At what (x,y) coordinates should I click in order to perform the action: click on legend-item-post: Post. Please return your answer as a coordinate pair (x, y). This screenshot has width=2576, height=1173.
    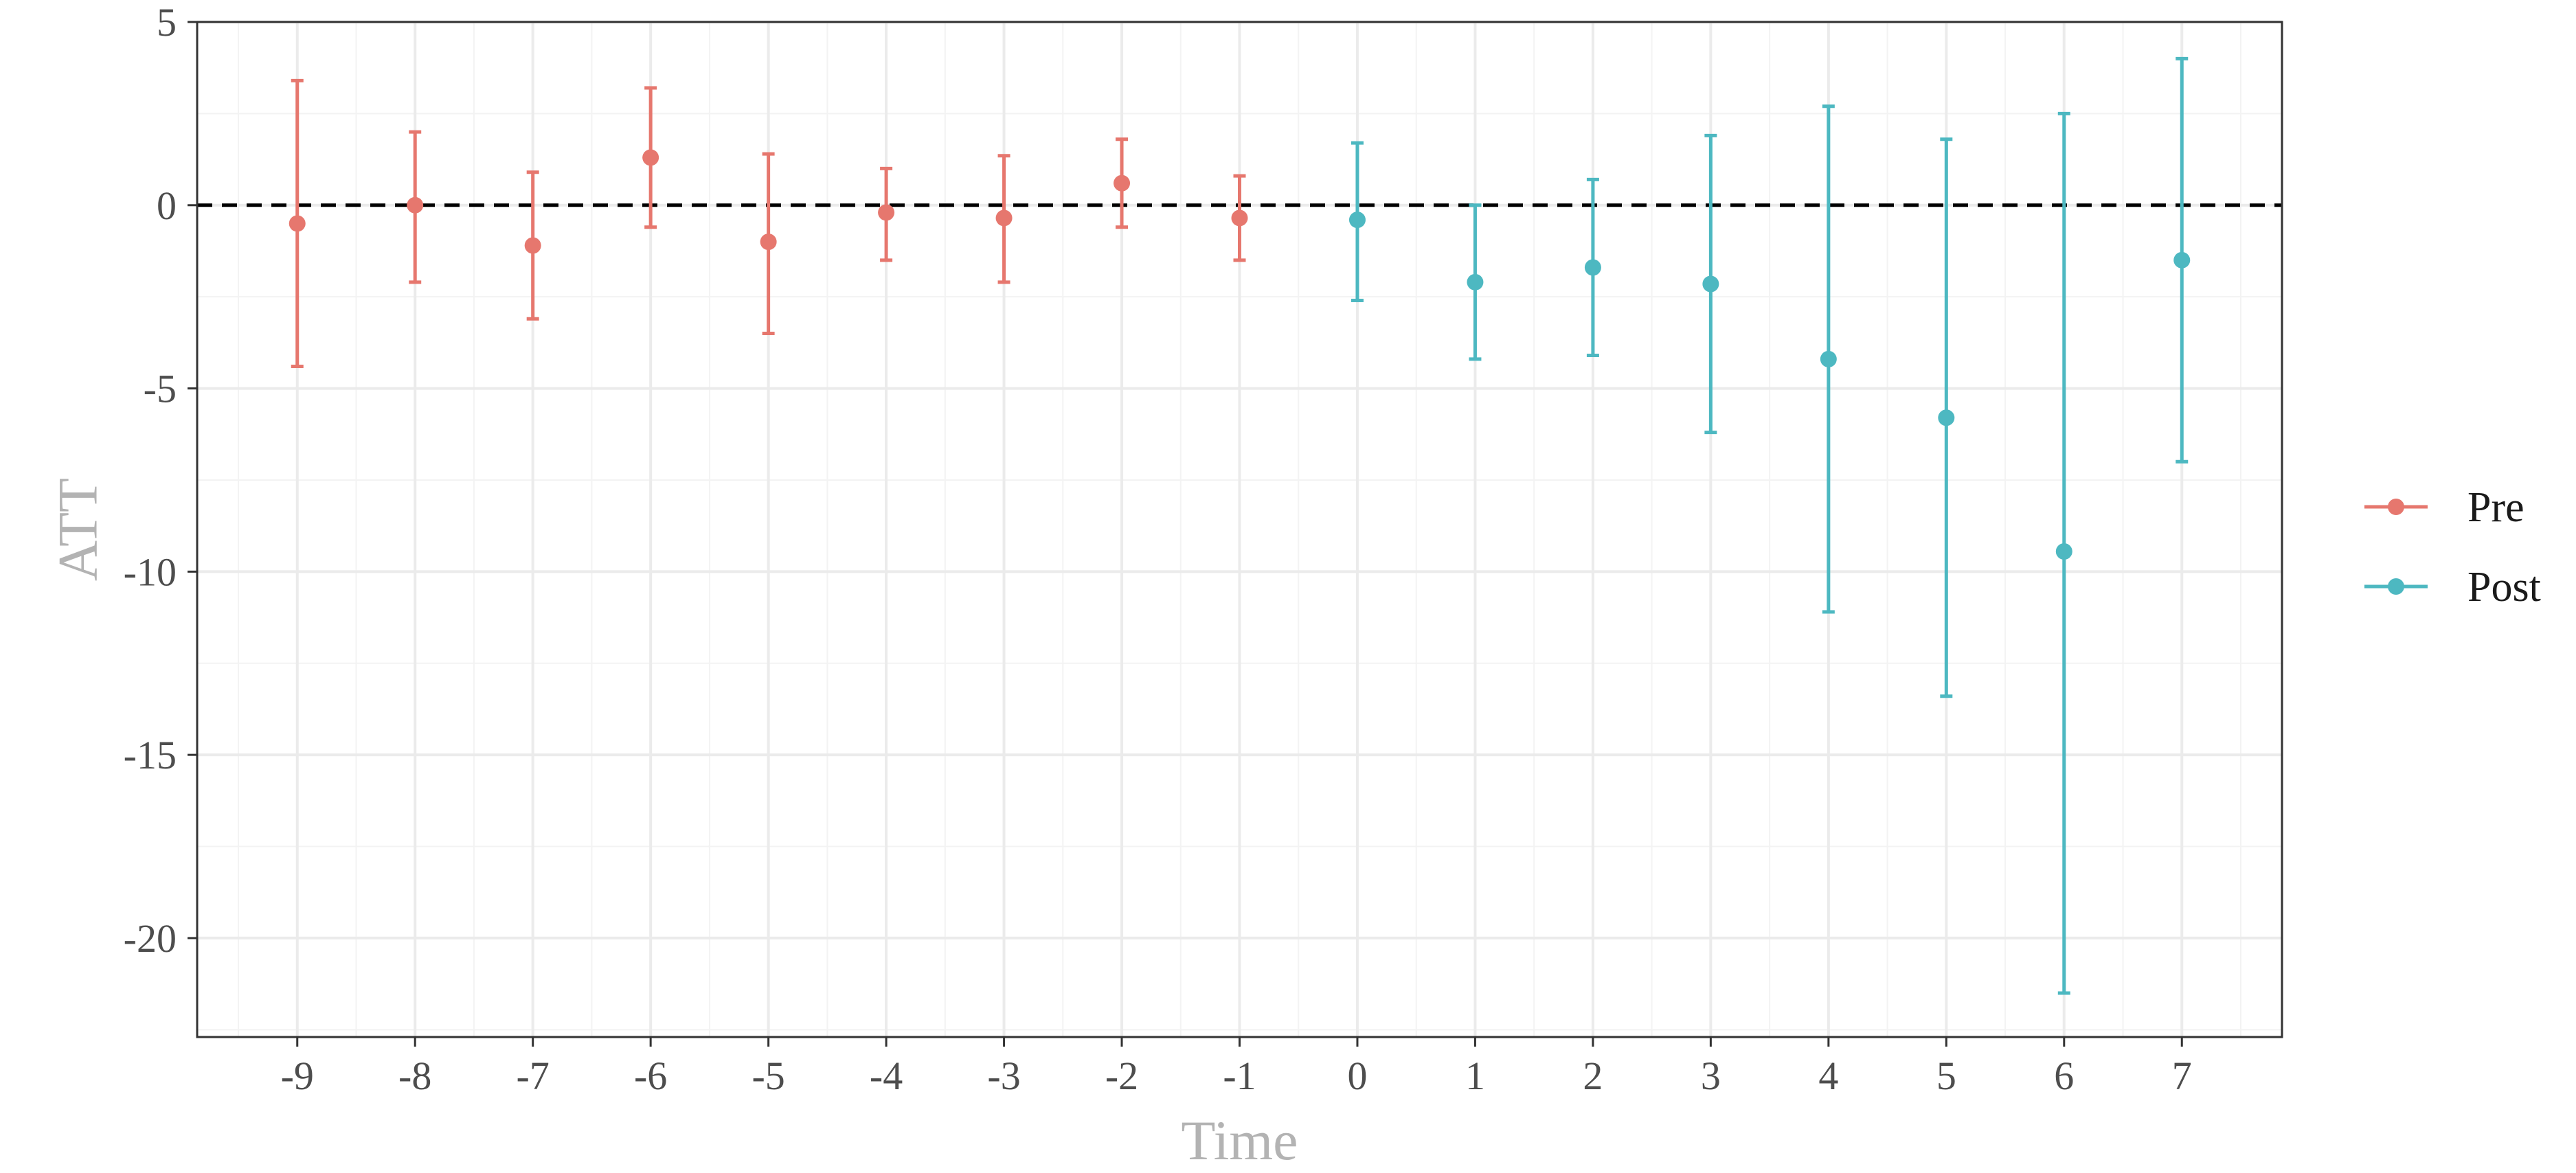
    Looking at the image, I should click on (2452, 587).